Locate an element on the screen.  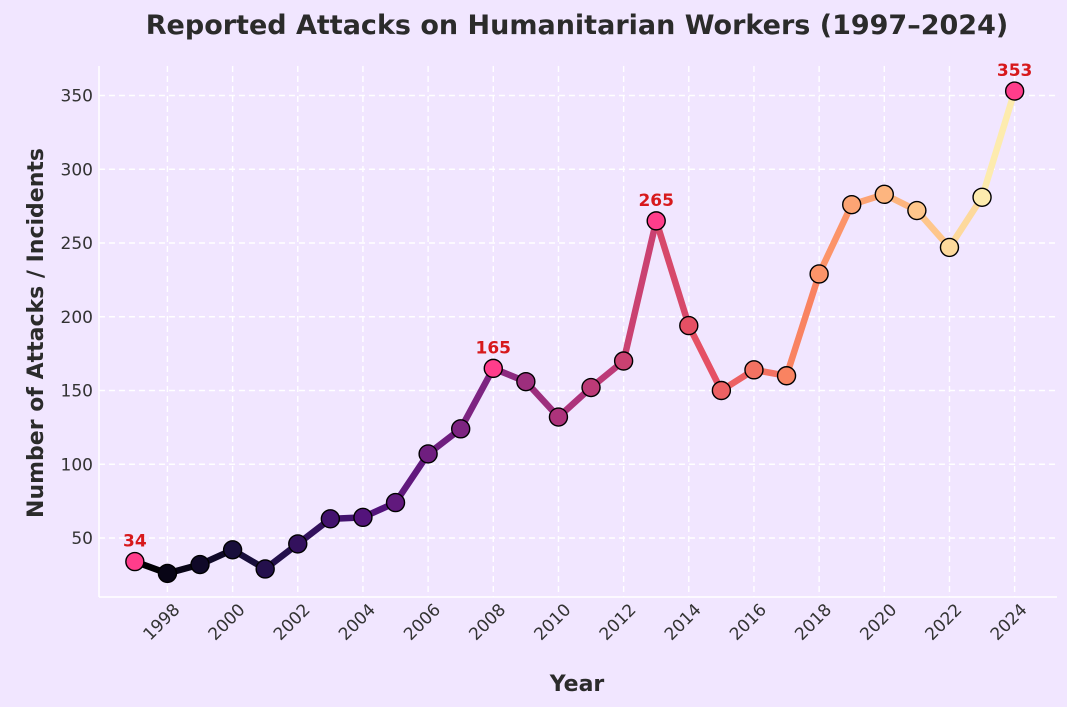
data-label: 353 is located at coordinates (1015, 71).